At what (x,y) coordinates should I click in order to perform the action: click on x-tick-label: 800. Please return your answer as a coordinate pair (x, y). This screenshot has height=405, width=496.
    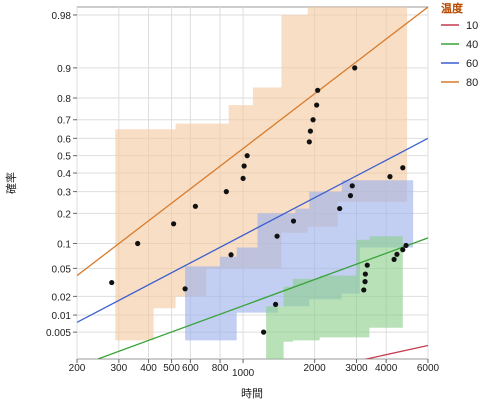
    Looking at the image, I should click on (220, 368).